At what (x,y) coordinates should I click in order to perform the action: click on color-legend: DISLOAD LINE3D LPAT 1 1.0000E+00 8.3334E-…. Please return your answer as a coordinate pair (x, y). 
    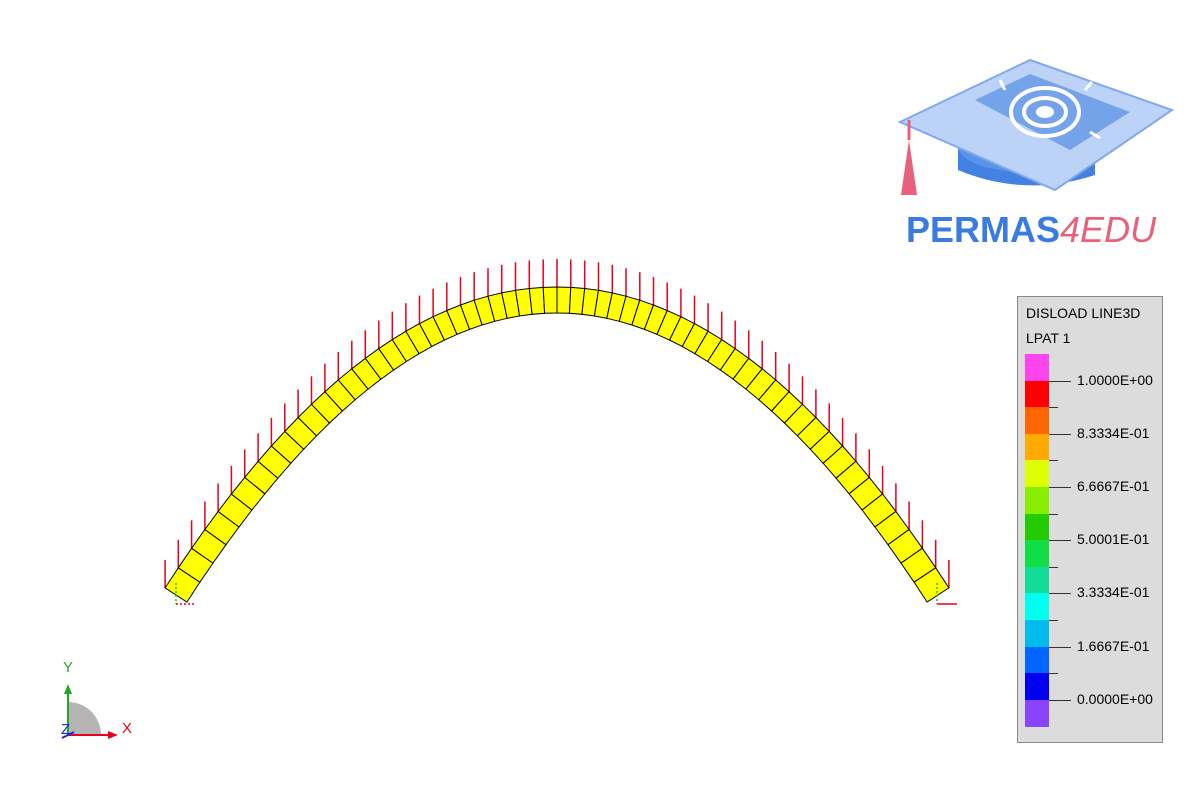
    Looking at the image, I should click on (1090, 519).